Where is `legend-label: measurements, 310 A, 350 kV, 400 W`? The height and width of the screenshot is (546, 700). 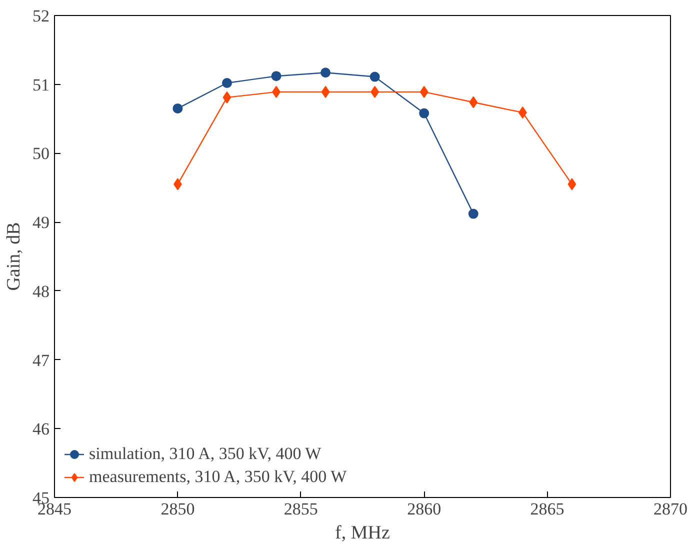 legend-label: measurements, 310 A, 350 kV, 400 W is located at coordinates (218, 477).